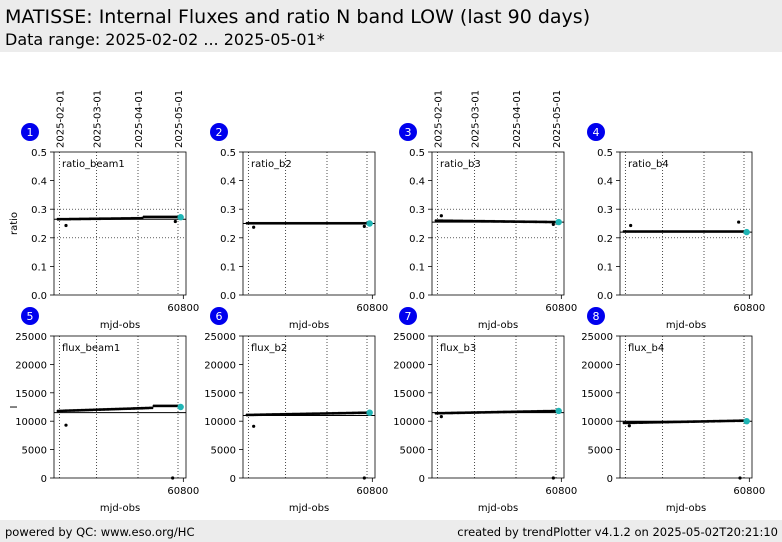 The height and width of the screenshot is (542, 782). Describe the element at coordinates (605, 267) in the screenshot. I see `y-tick-label: 0.1` at that location.